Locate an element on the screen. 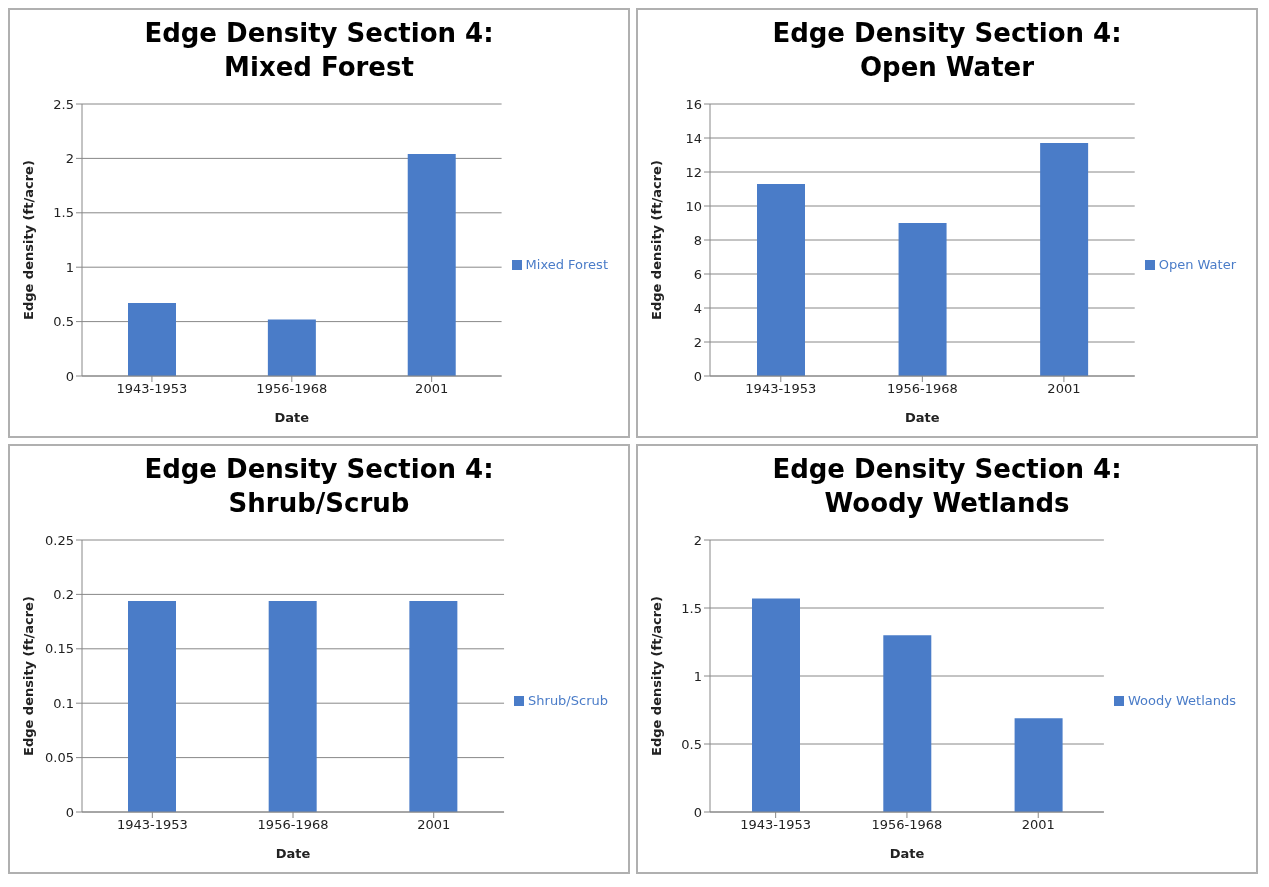 The image size is (1269, 887). chart-title: Edge Density Section 4: Open Water is located at coordinates (947, 50).